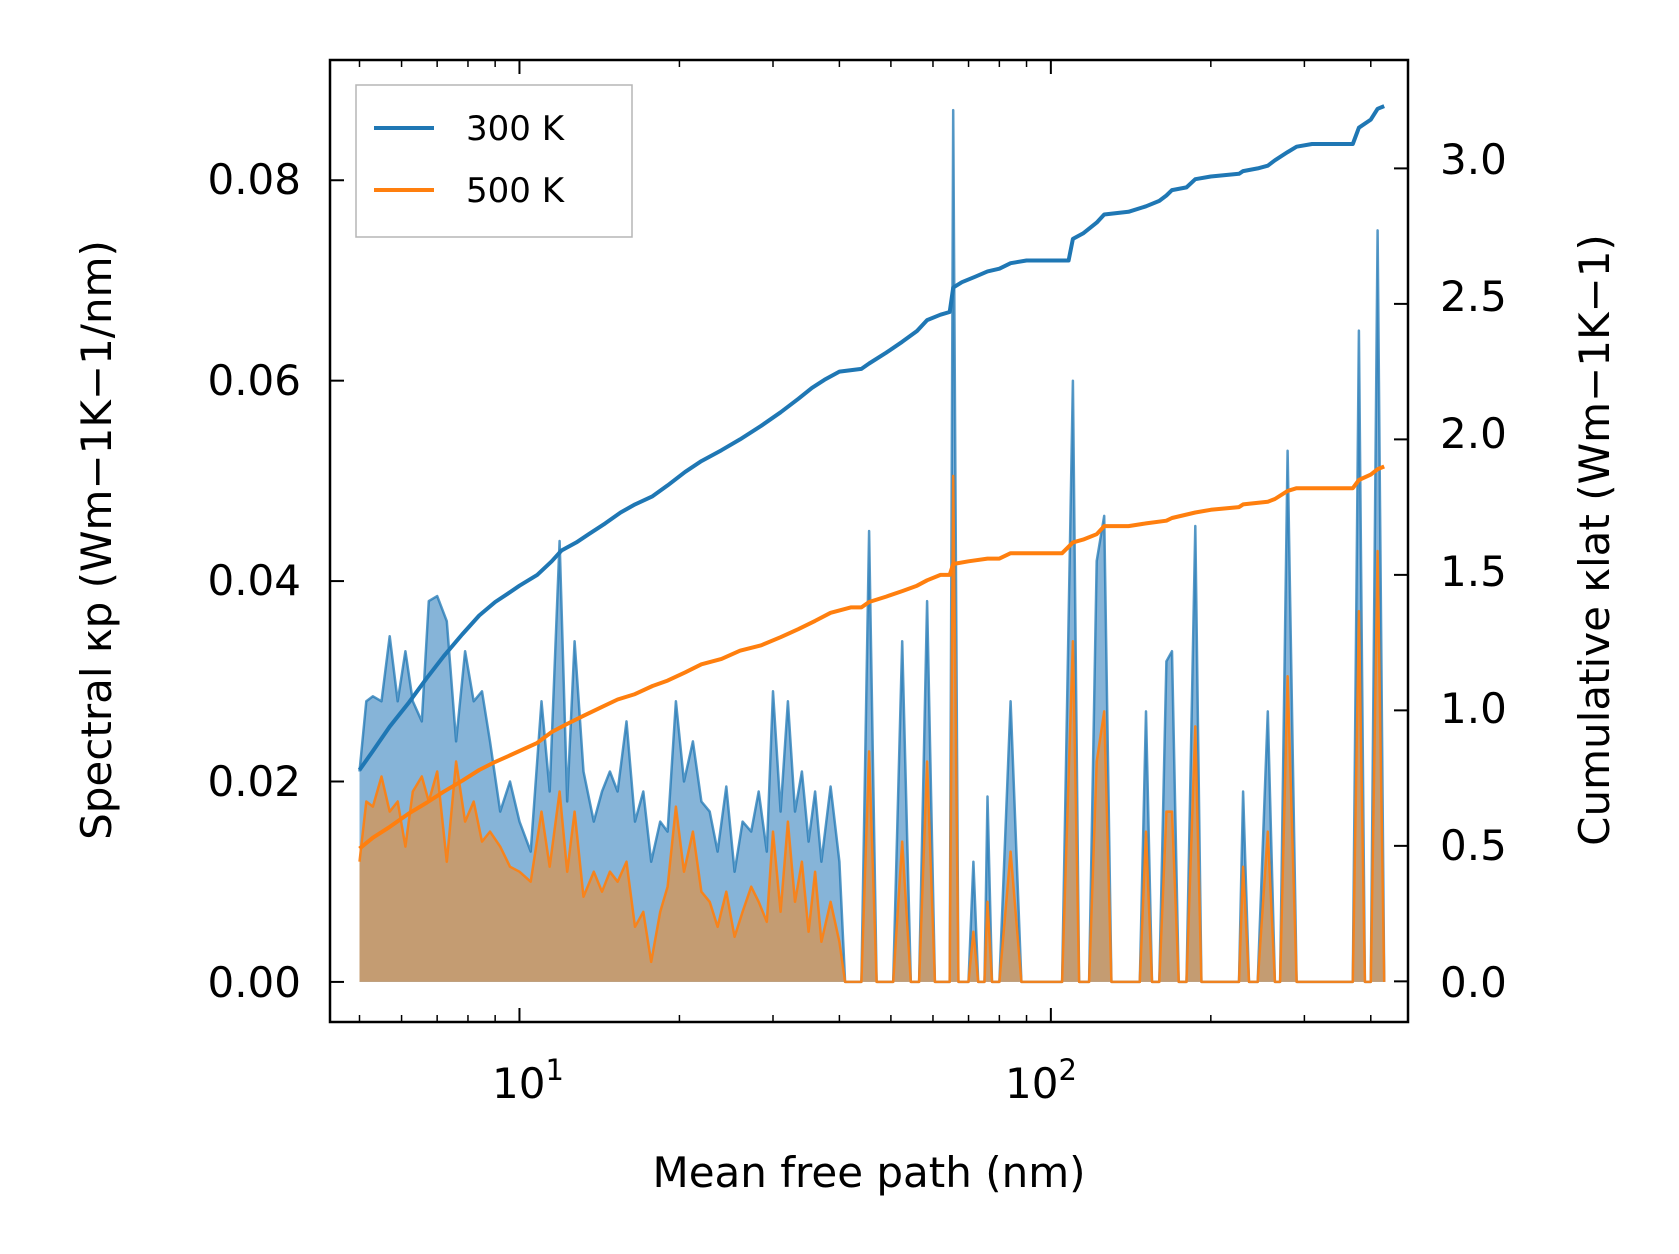 The height and width of the screenshot is (1254, 1679). What do you see at coordinates (868, 1172) in the screenshot?
I see `x-axis-title: Mean free path (nm)` at bounding box center [868, 1172].